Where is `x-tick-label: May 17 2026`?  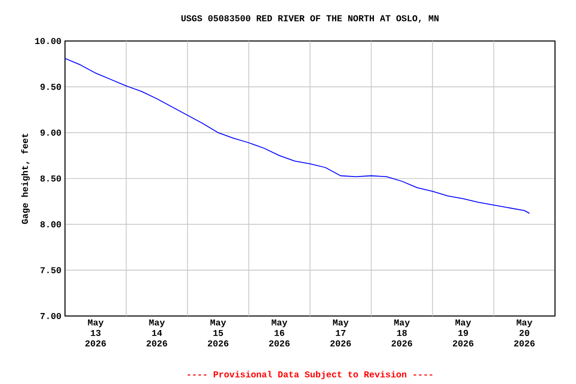 x-tick-label: May 17 2026 is located at coordinates (340, 333).